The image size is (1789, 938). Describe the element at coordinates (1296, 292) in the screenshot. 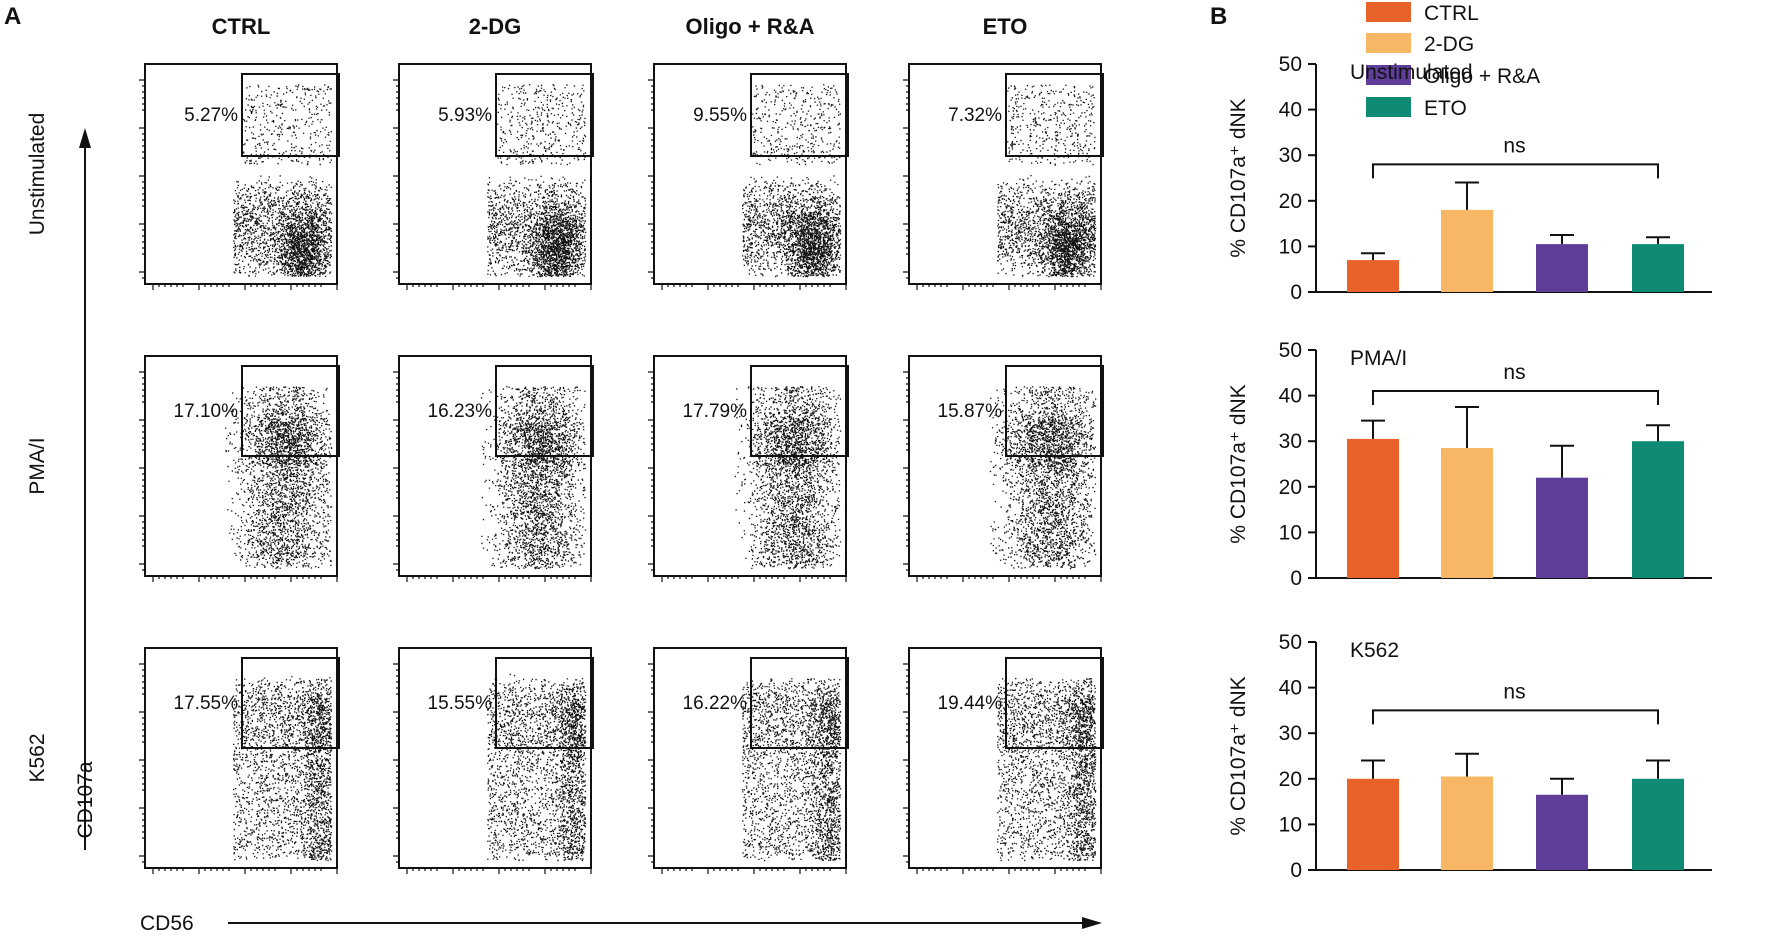

I see `y-tick-label: 0` at that location.